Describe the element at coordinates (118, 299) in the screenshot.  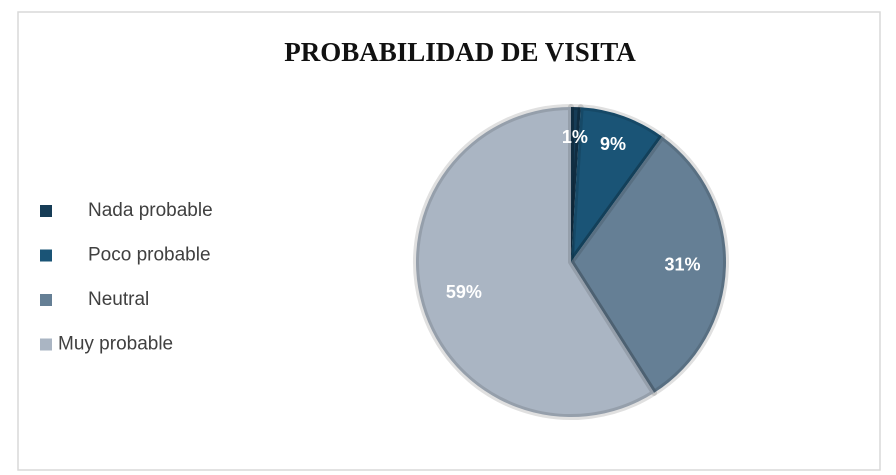
I see `legend-label: Neutral` at that location.